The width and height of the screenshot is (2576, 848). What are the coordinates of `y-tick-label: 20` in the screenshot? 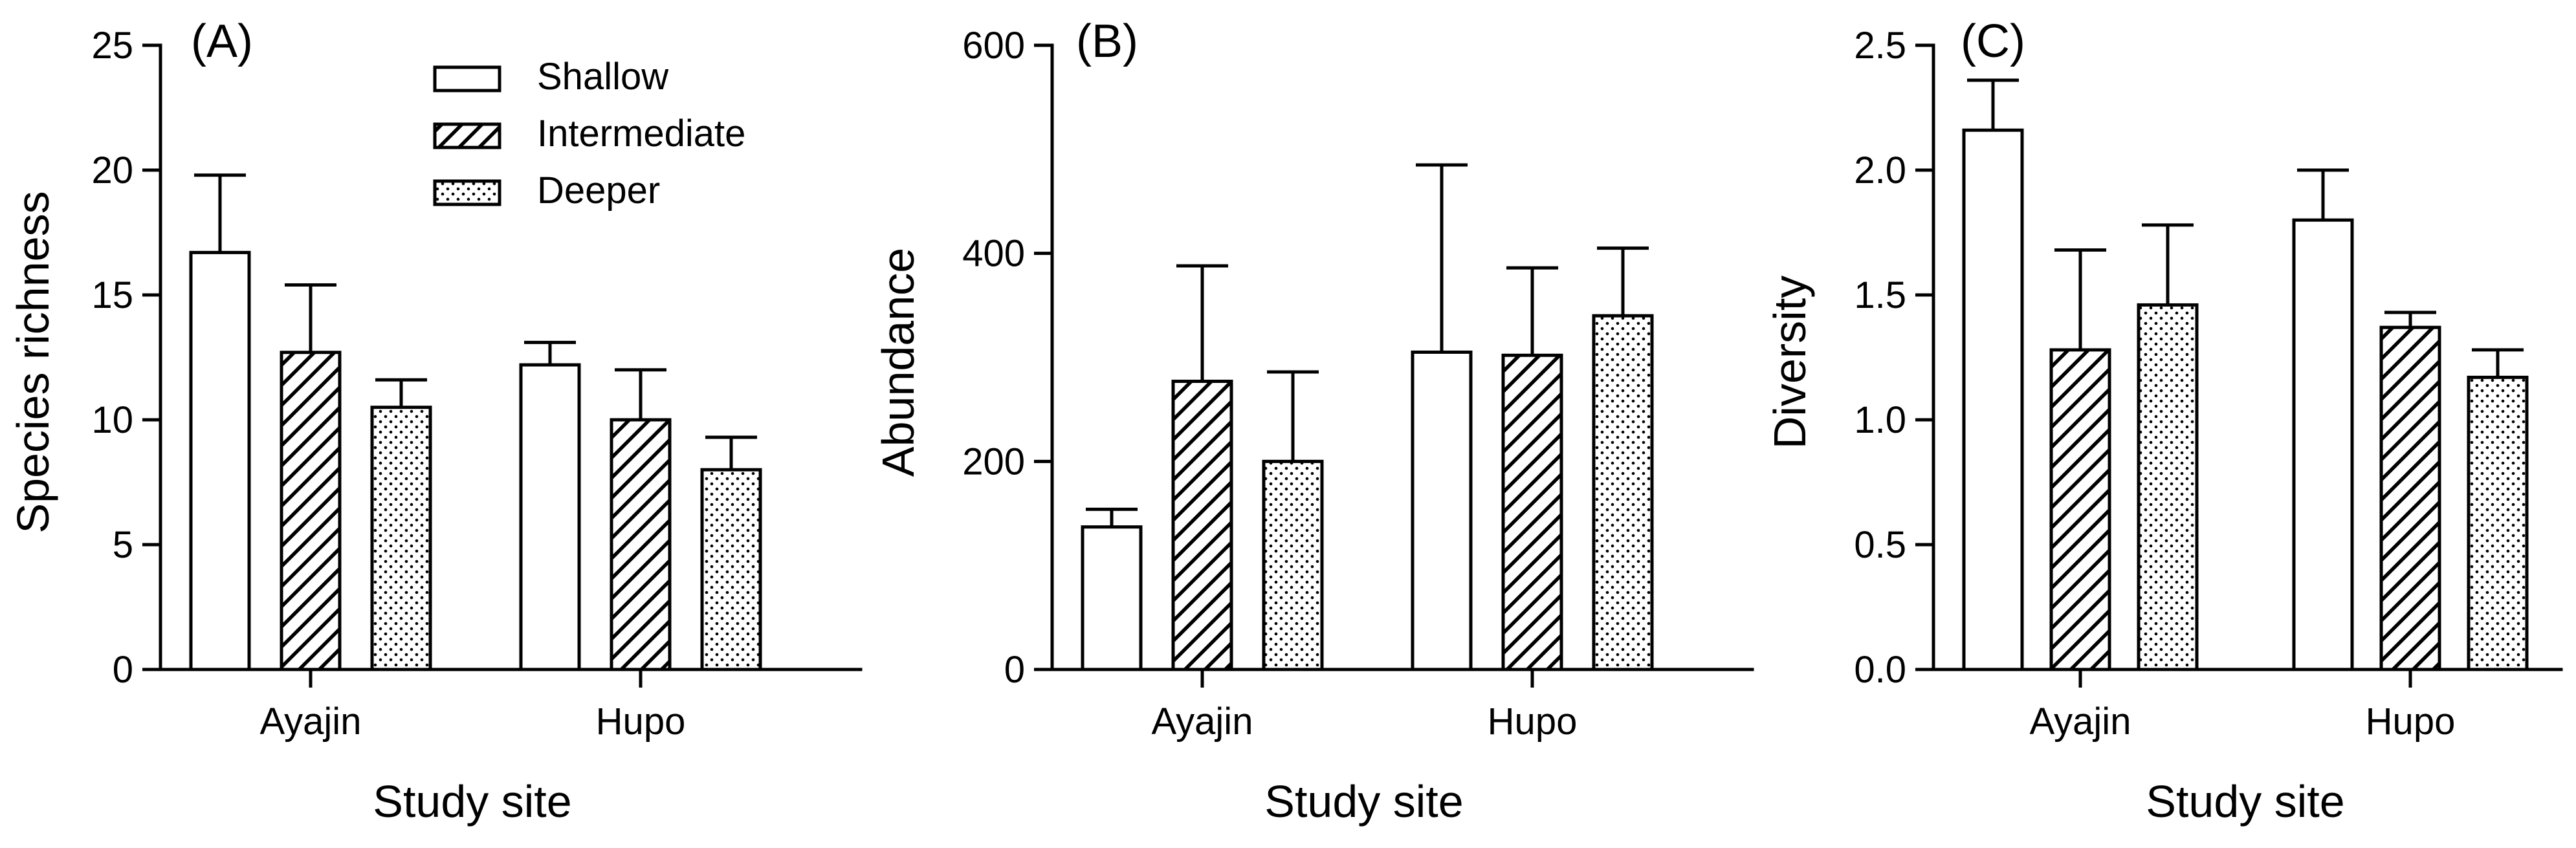 It's located at (112, 170).